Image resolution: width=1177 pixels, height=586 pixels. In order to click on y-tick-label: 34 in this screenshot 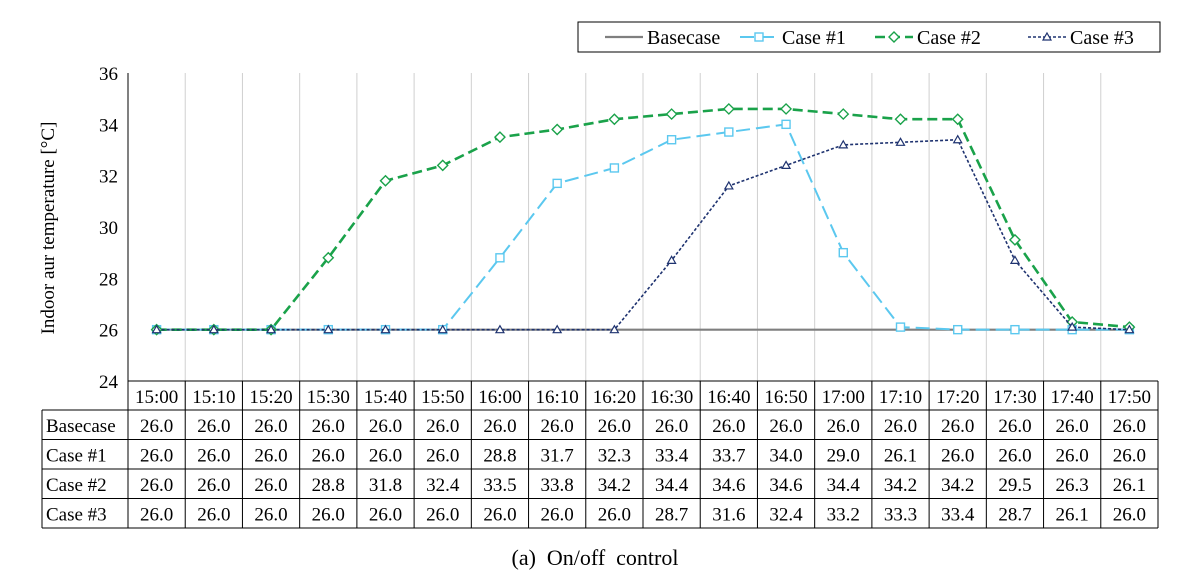, I will do `click(109, 125)`.